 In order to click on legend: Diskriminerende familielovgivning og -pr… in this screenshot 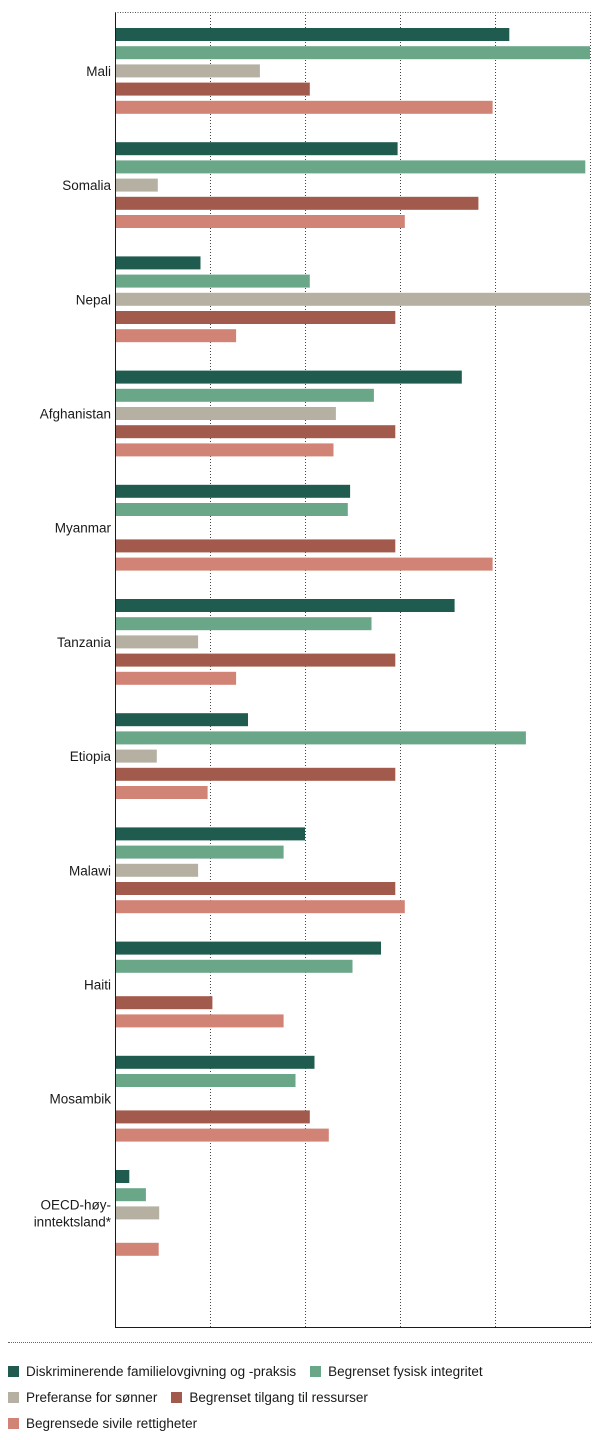, I will do `click(303, 1397)`.